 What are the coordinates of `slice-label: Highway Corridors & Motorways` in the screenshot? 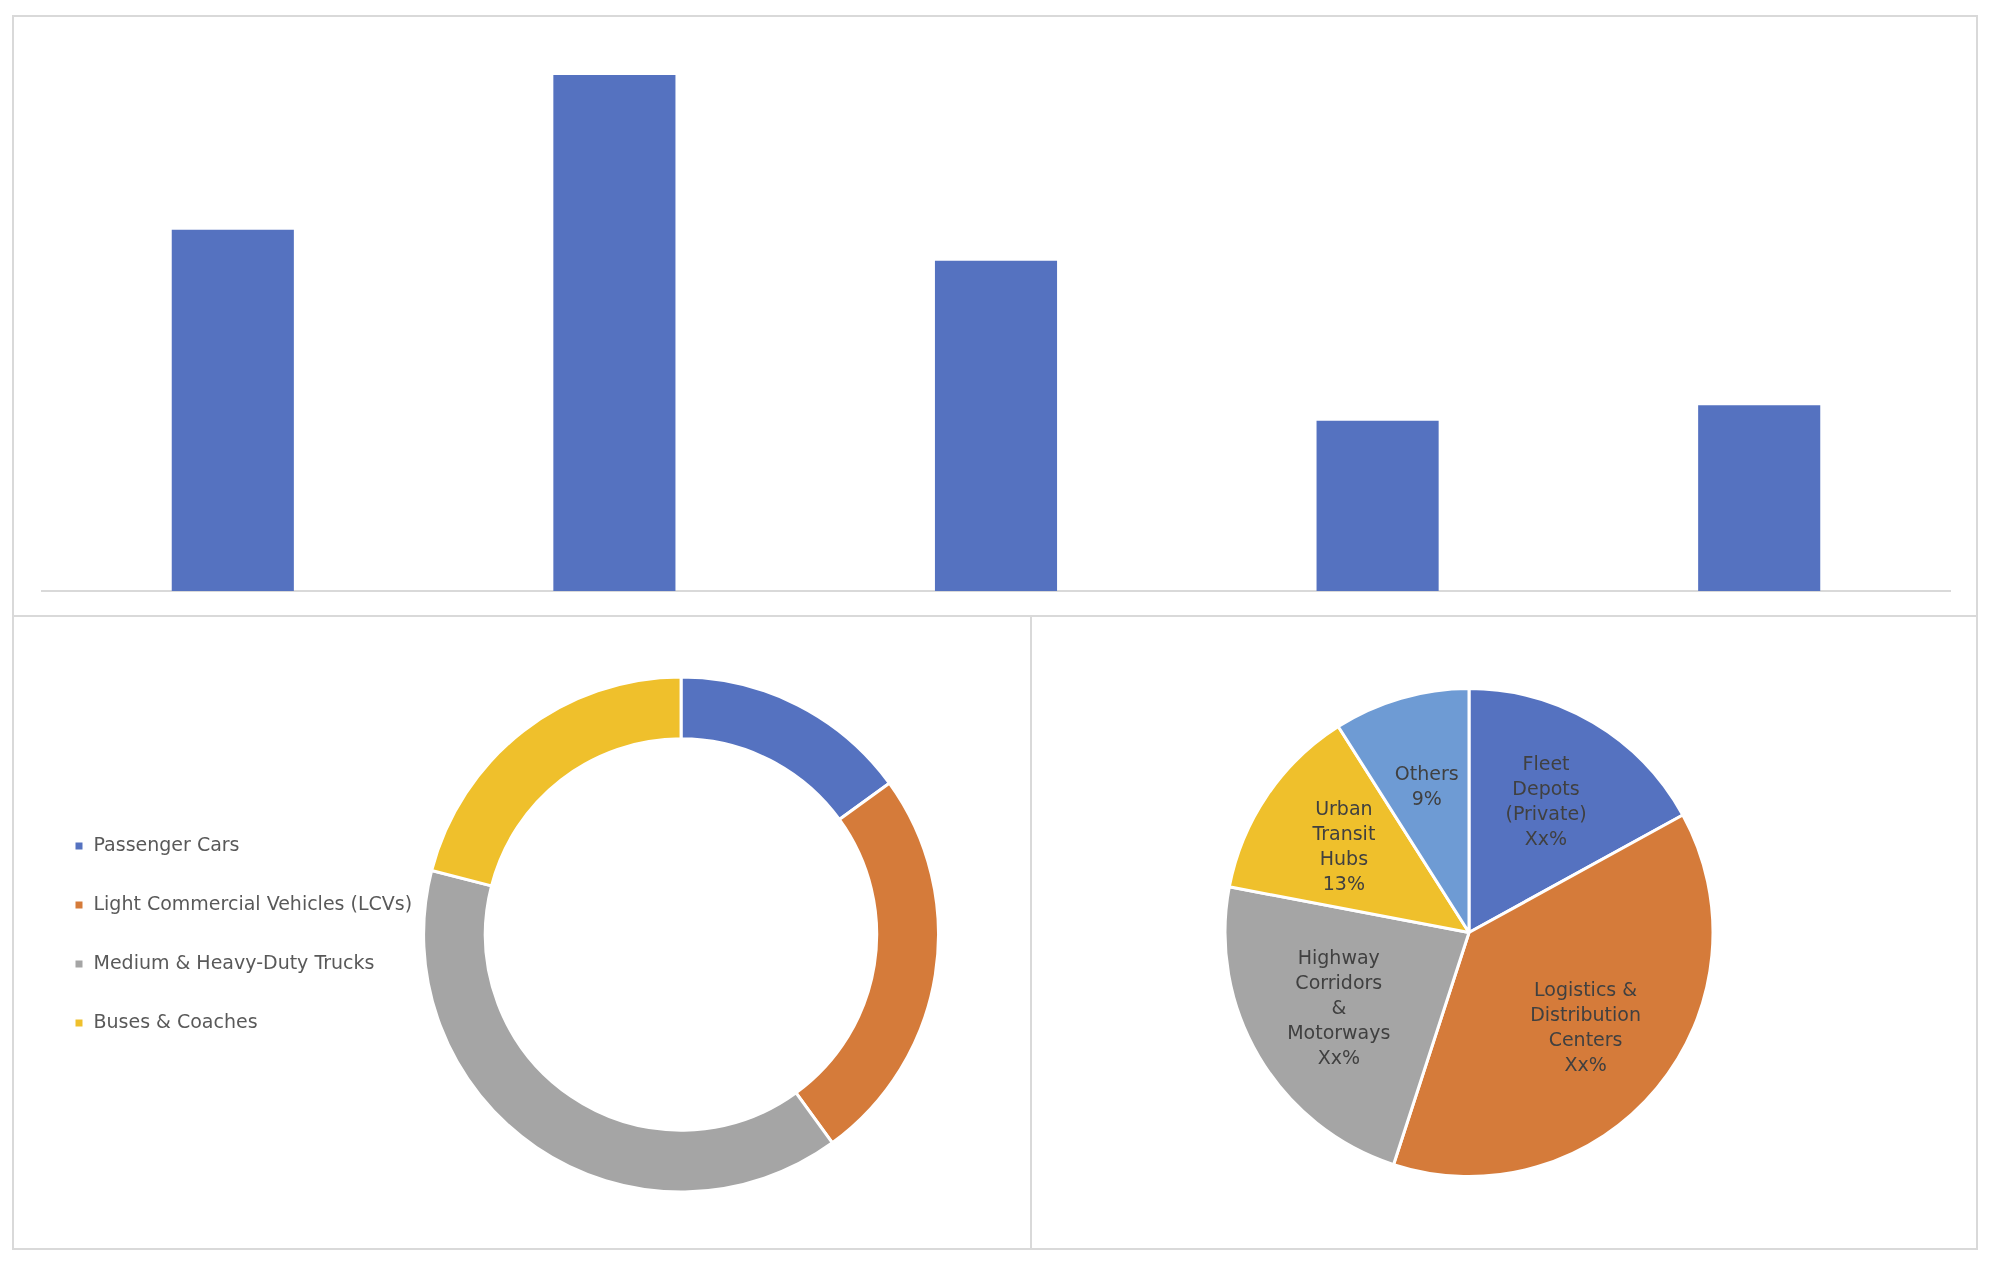 It's located at (1339, 995).